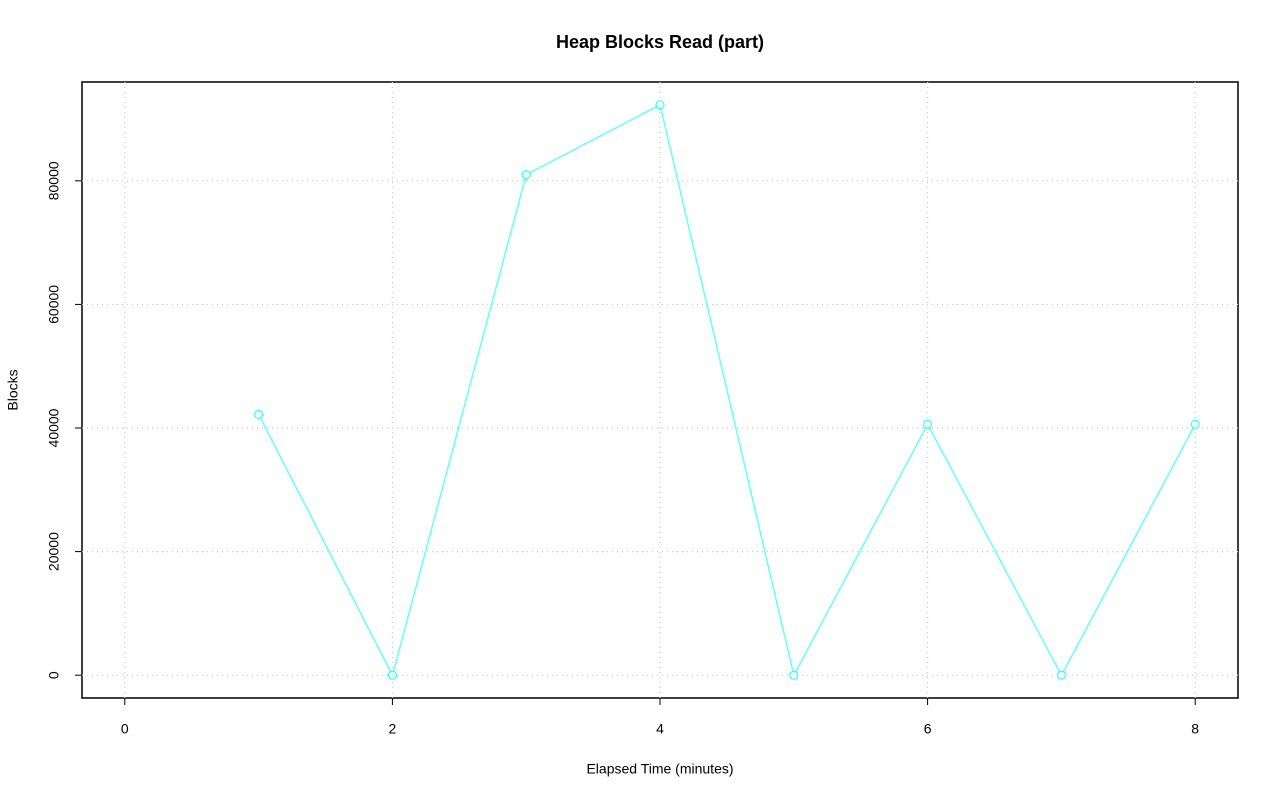 The height and width of the screenshot is (801, 1280). What do you see at coordinates (1195, 729) in the screenshot?
I see `x-tick-label: 8` at bounding box center [1195, 729].